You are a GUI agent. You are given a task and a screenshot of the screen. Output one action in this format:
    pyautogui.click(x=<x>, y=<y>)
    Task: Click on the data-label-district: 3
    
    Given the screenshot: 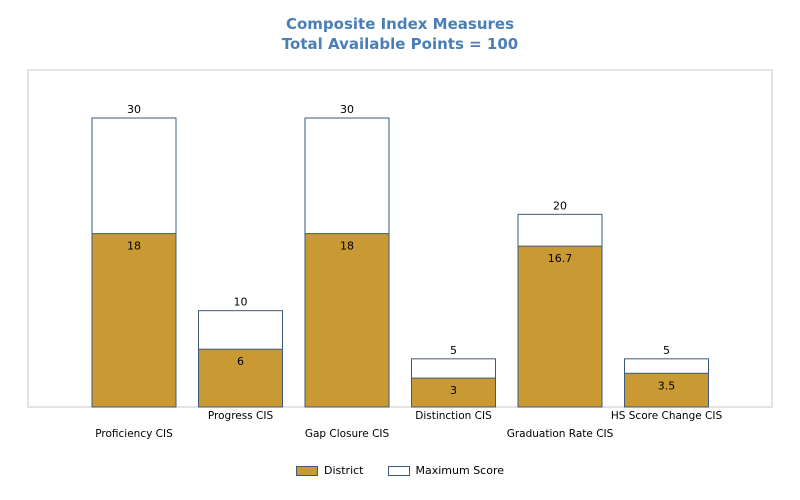 What is the action you would take?
    pyautogui.click(x=453, y=390)
    